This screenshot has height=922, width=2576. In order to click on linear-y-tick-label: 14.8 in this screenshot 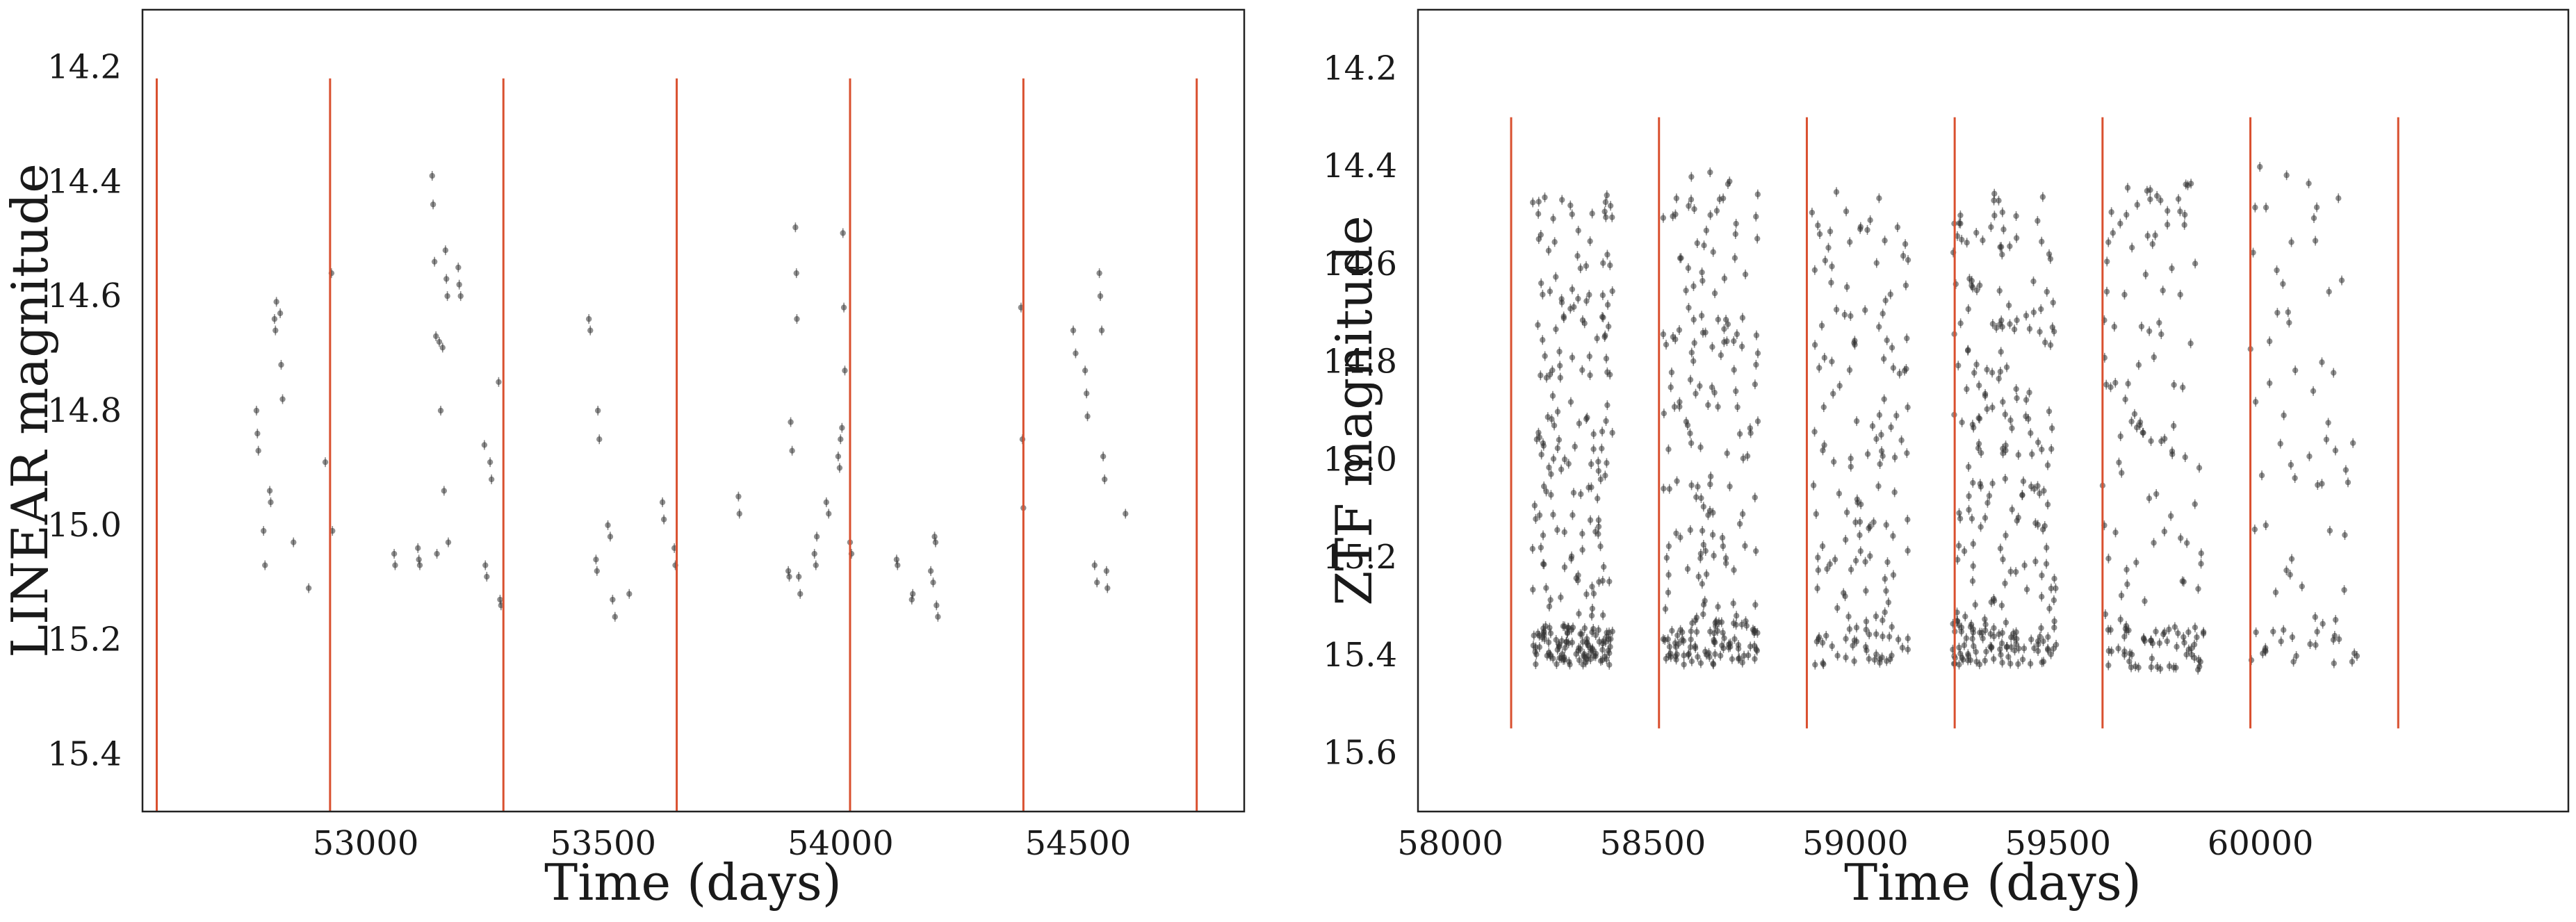, I will do `click(84, 410)`.